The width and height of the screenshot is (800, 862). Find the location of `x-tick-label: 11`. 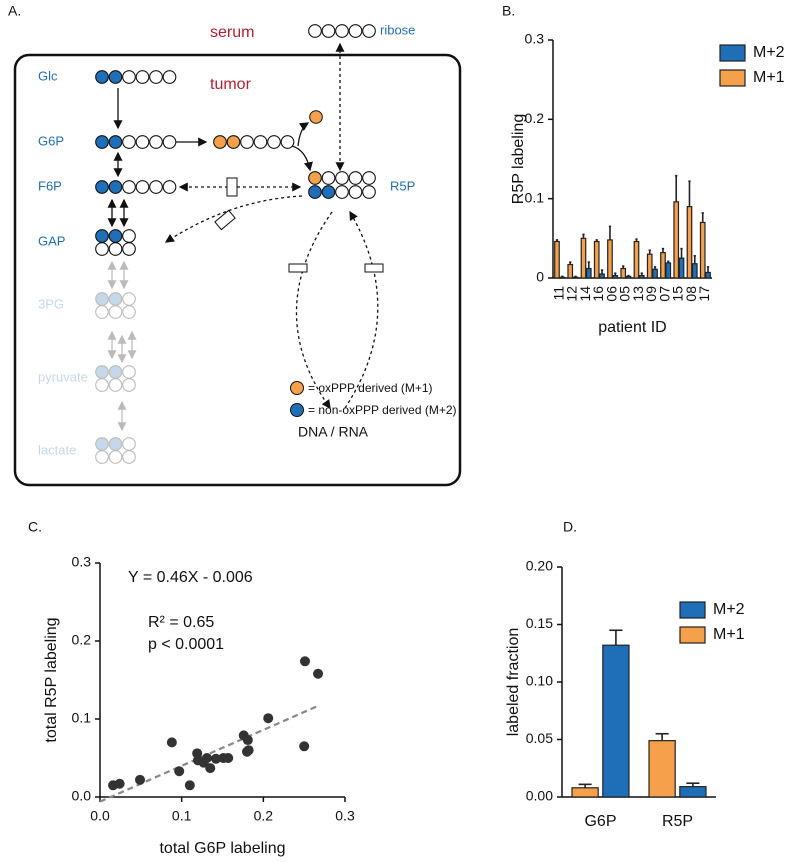

x-tick-label: 11 is located at coordinates (558, 293).